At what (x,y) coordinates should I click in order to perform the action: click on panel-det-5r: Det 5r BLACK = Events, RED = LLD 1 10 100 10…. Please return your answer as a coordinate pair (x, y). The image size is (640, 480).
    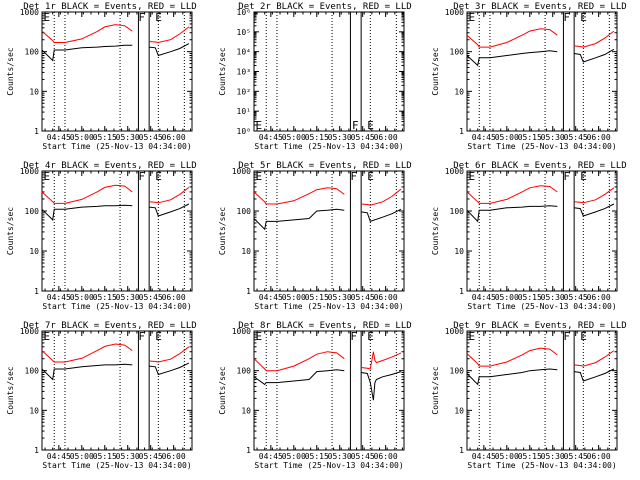
    Looking at the image, I should click on (315, 236).